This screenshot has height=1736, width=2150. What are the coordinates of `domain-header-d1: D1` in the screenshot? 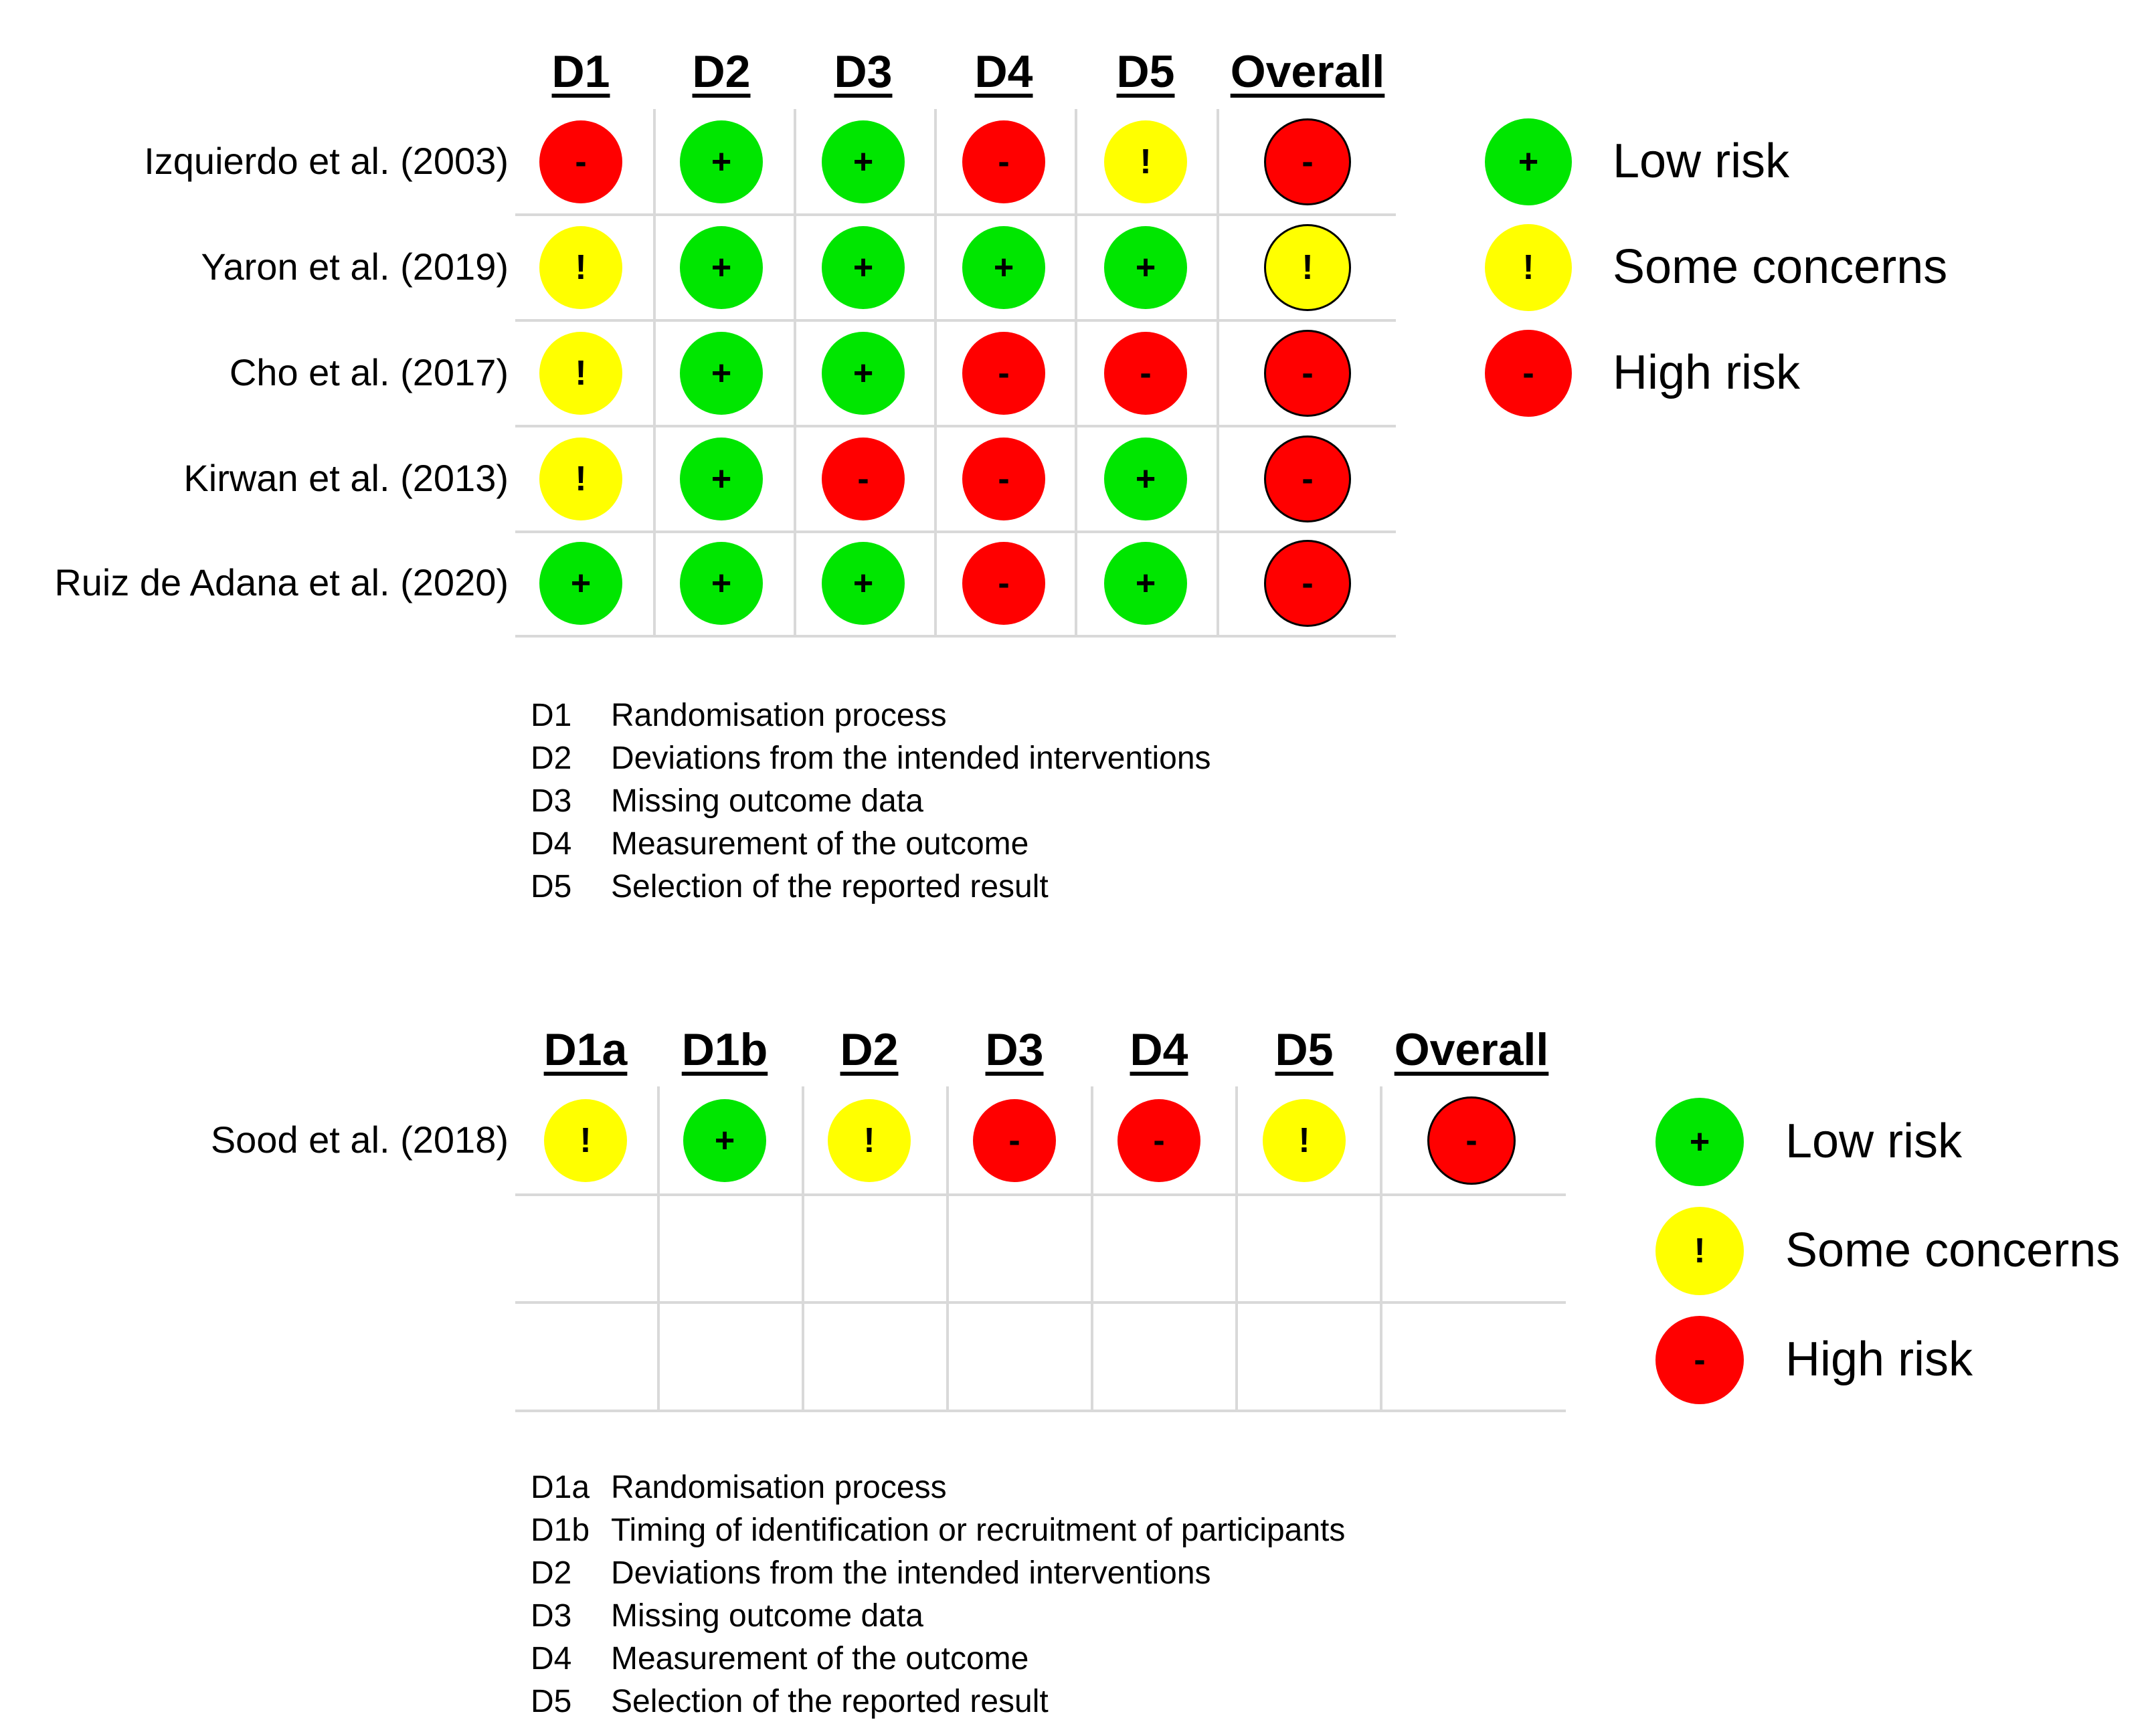 It's located at (580, 71).